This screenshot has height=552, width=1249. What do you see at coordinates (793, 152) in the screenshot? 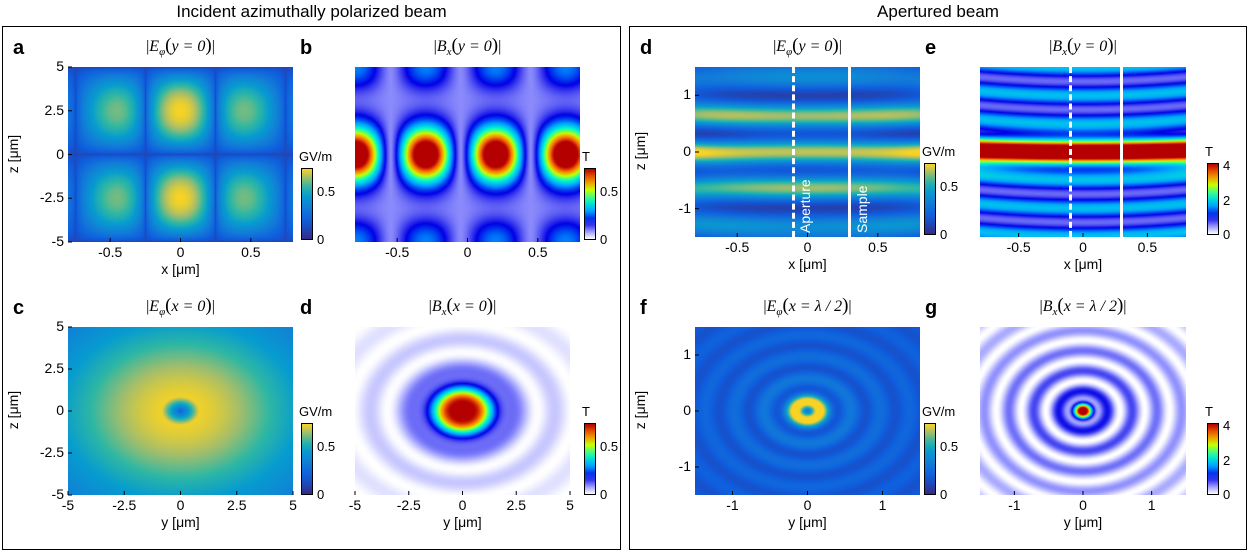
I see `aperture-line` at bounding box center [793, 152].